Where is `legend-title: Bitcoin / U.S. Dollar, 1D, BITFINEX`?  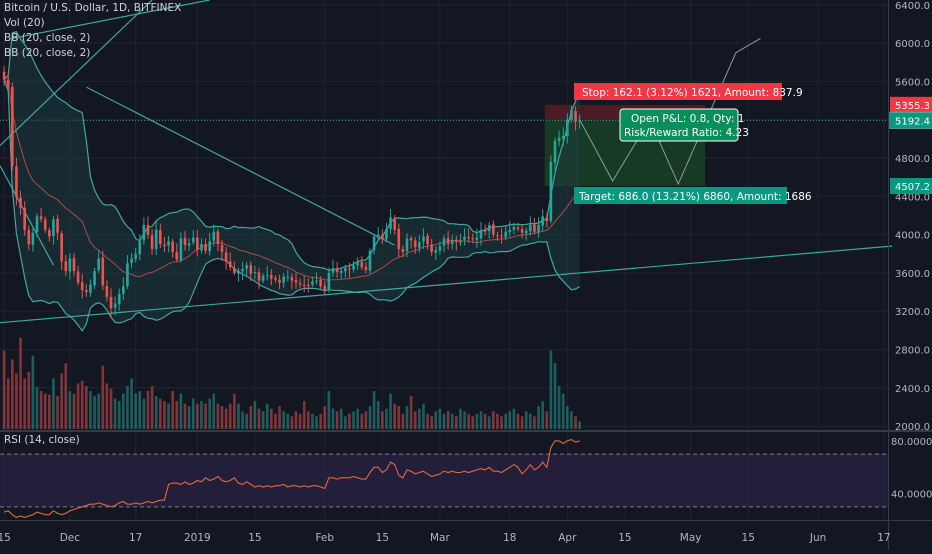
legend-title: Bitcoin / U.S. Dollar, 1D, BITFINEX is located at coordinates (93, 8).